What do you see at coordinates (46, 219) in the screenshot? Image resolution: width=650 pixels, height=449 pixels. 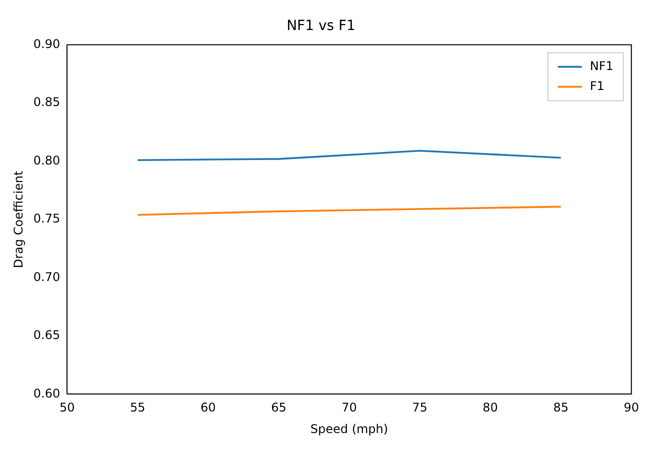 I see `y-tick-label: 0.75` at bounding box center [46, 219].